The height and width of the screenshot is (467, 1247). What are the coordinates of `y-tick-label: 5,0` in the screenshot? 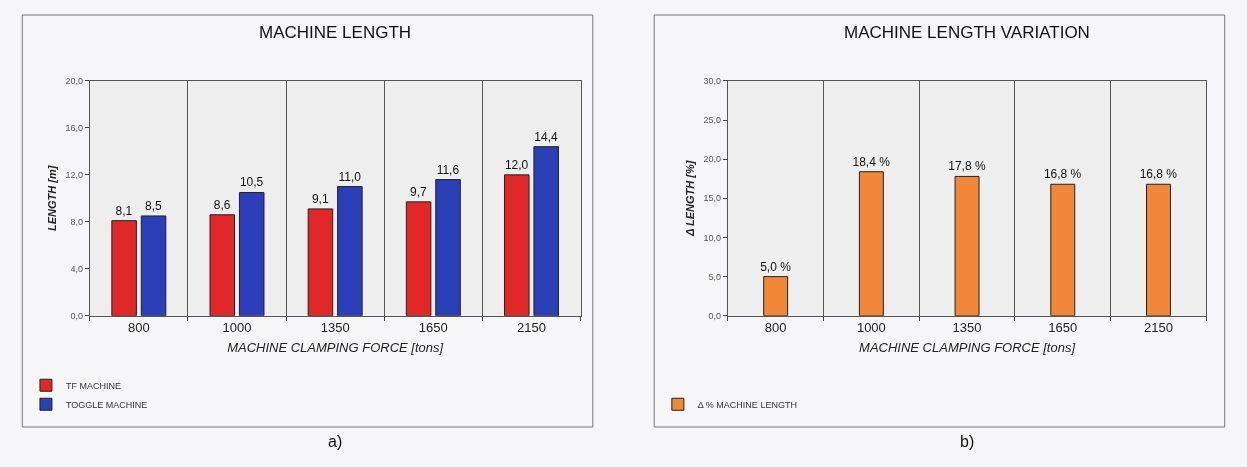 It's located at (714, 276).